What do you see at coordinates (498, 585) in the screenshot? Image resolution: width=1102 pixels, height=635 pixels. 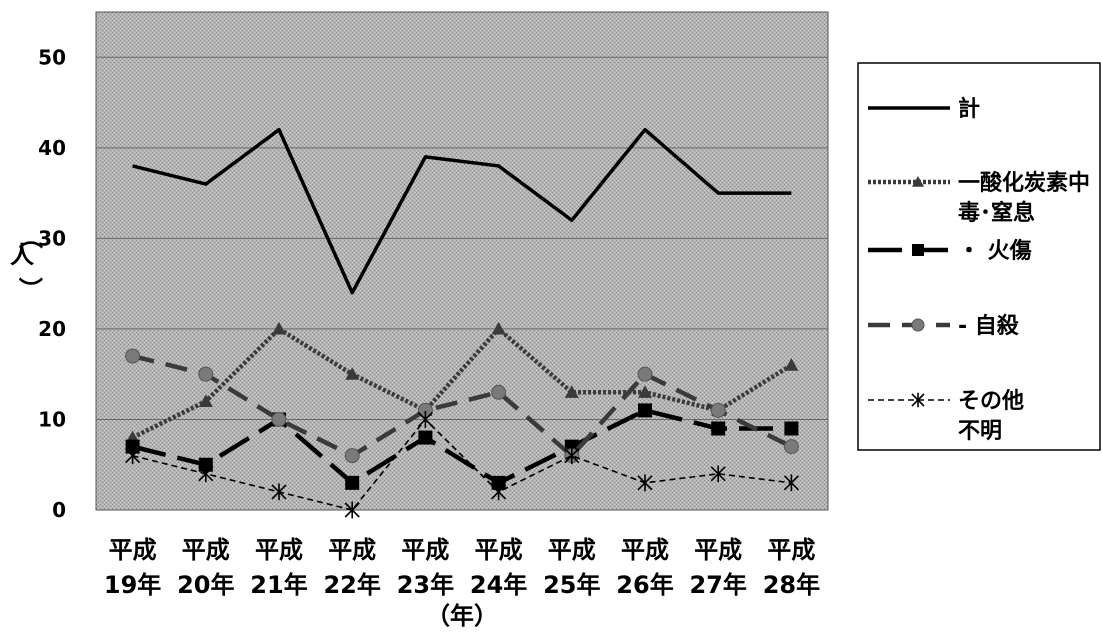 I see `x-tick-label: 24年` at bounding box center [498, 585].